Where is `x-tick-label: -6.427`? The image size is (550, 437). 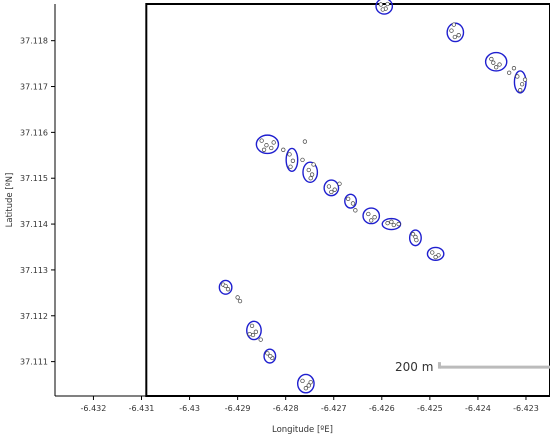
x-tick-label: -6.427 is located at coordinates (334, 408).